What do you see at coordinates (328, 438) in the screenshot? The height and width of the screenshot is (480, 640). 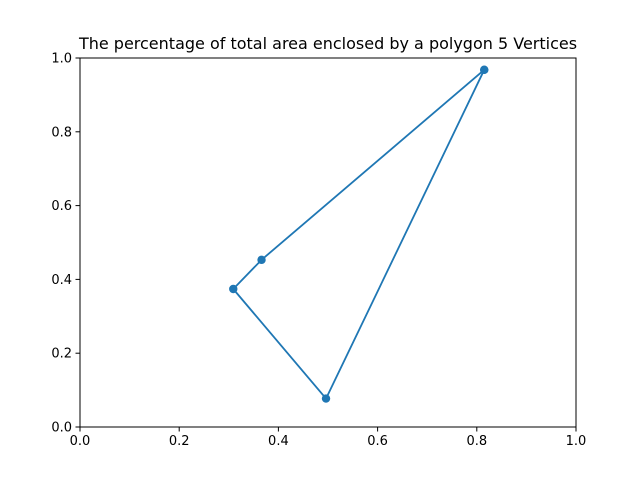 I see `x-axis: 0.0 0.2 0.4 0.6 0.8 1.0` at bounding box center [328, 438].